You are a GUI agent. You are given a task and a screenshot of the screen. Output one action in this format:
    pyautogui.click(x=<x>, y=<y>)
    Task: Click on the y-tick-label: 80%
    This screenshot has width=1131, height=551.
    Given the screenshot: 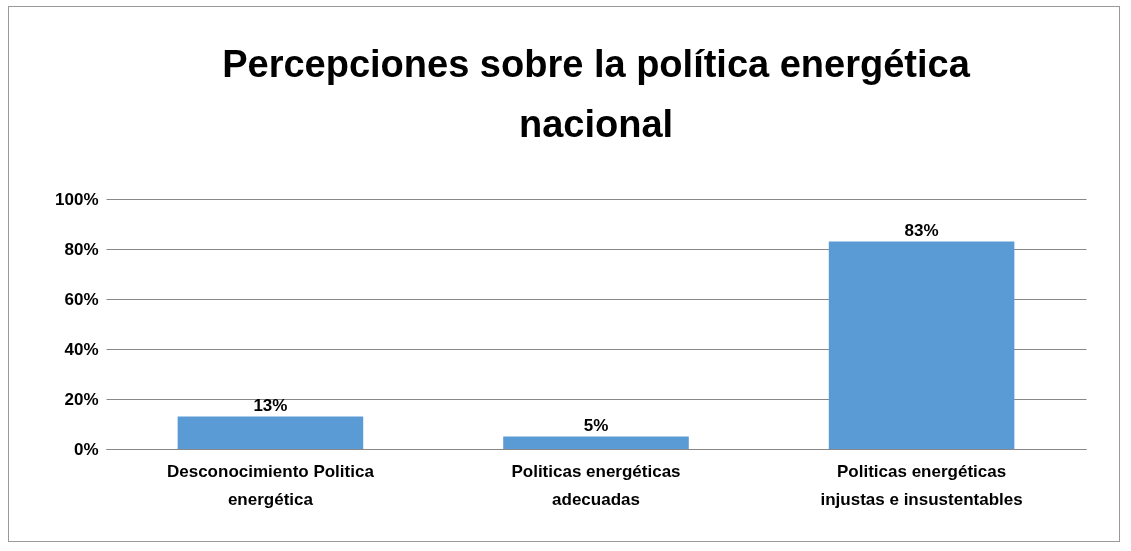 What is the action you would take?
    pyautogui.click(x=81, y=249)
    